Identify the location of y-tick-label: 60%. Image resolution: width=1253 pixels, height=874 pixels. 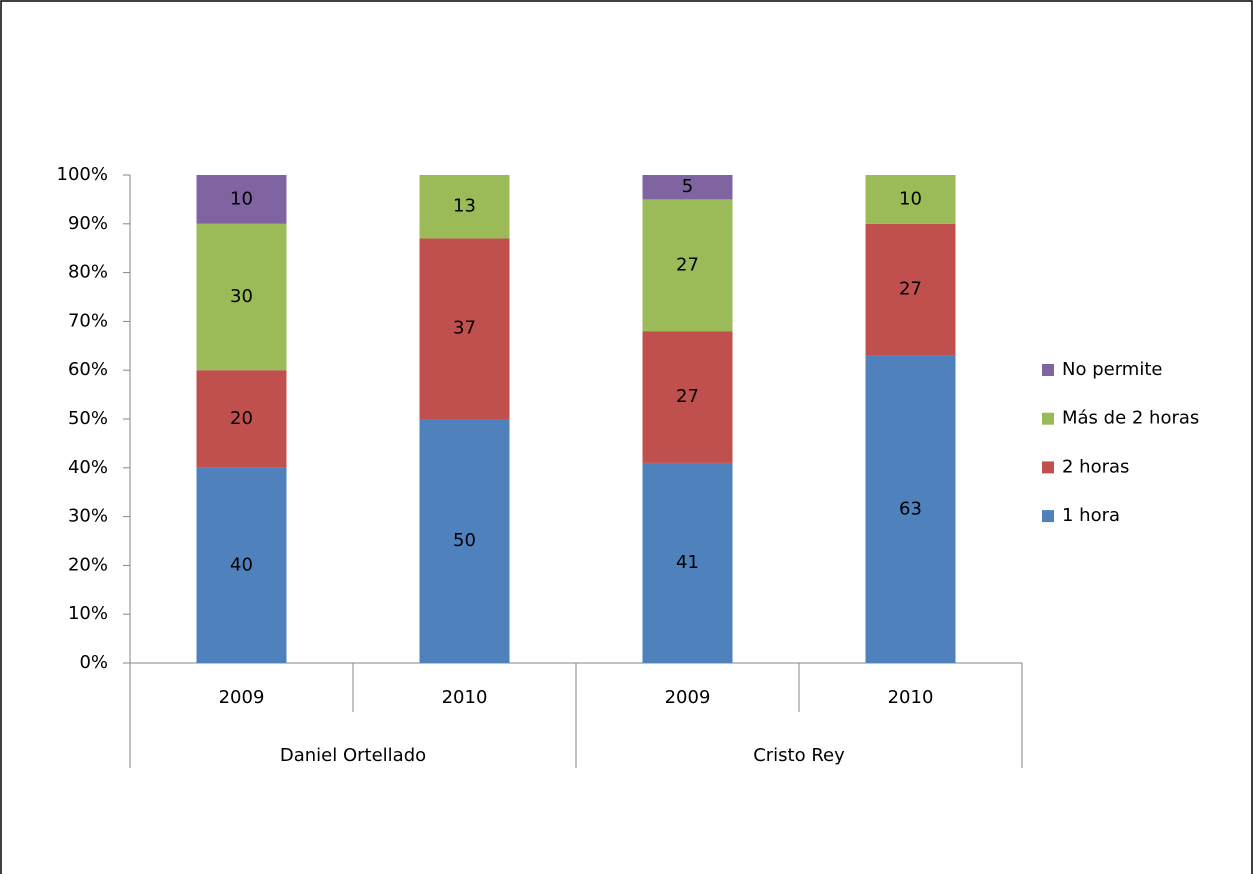
(88, 369).